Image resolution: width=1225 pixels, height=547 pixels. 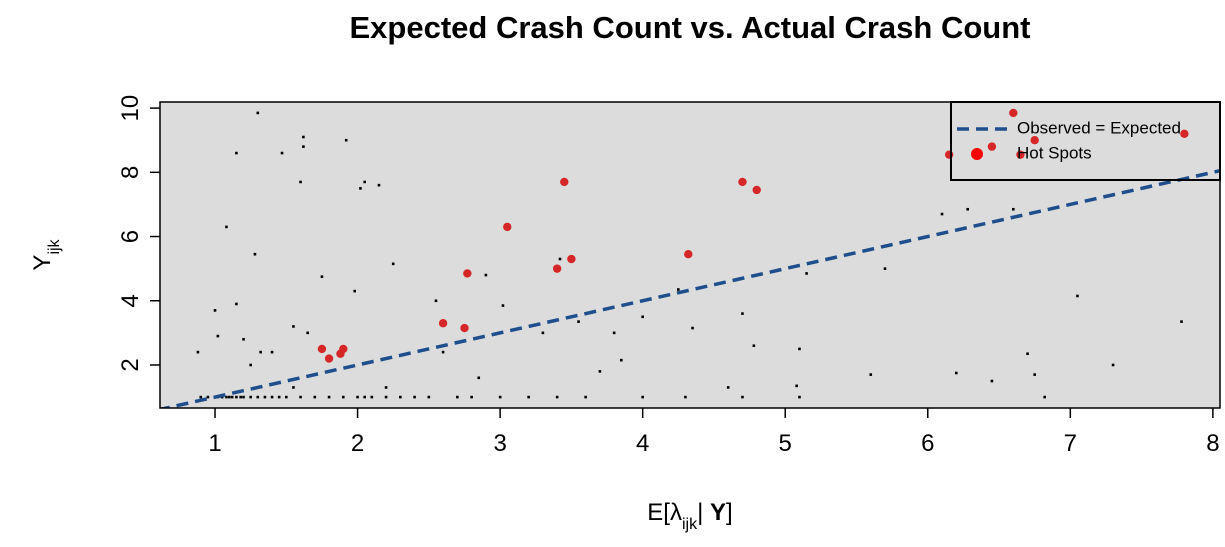 What do you see at coordinates (1070, 443) in the screenshot?
I see `x-tick-label: 7` at bounding box center [1070, 443].